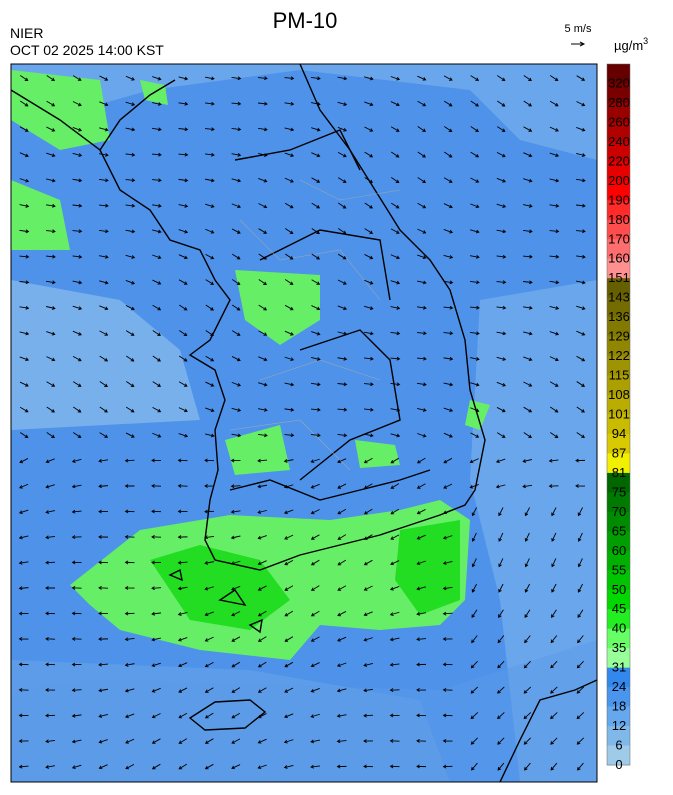 The image size is (673, 795). What do you see at coordinates (619, 491) in the screenshot?
I see `colorbar-label: 75` at bounding box center [619, 491].